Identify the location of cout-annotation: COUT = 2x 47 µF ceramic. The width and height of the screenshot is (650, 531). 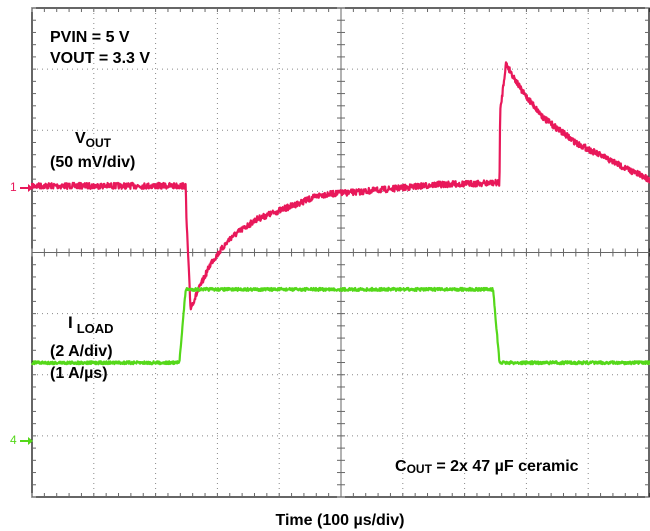
(487, 467).